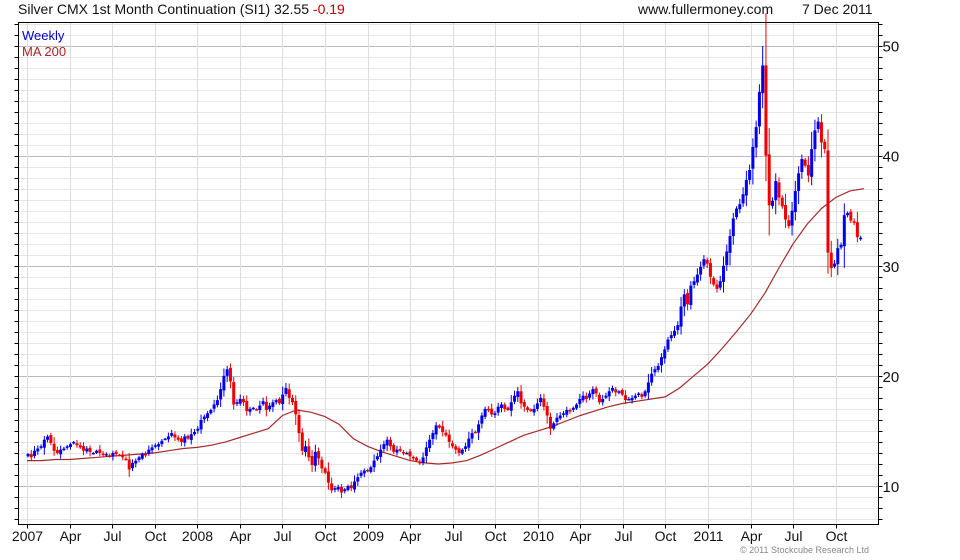 The width and height of the screenshot is (960, 560). I want to click on y-tick-label: 50, so click(891, 47).